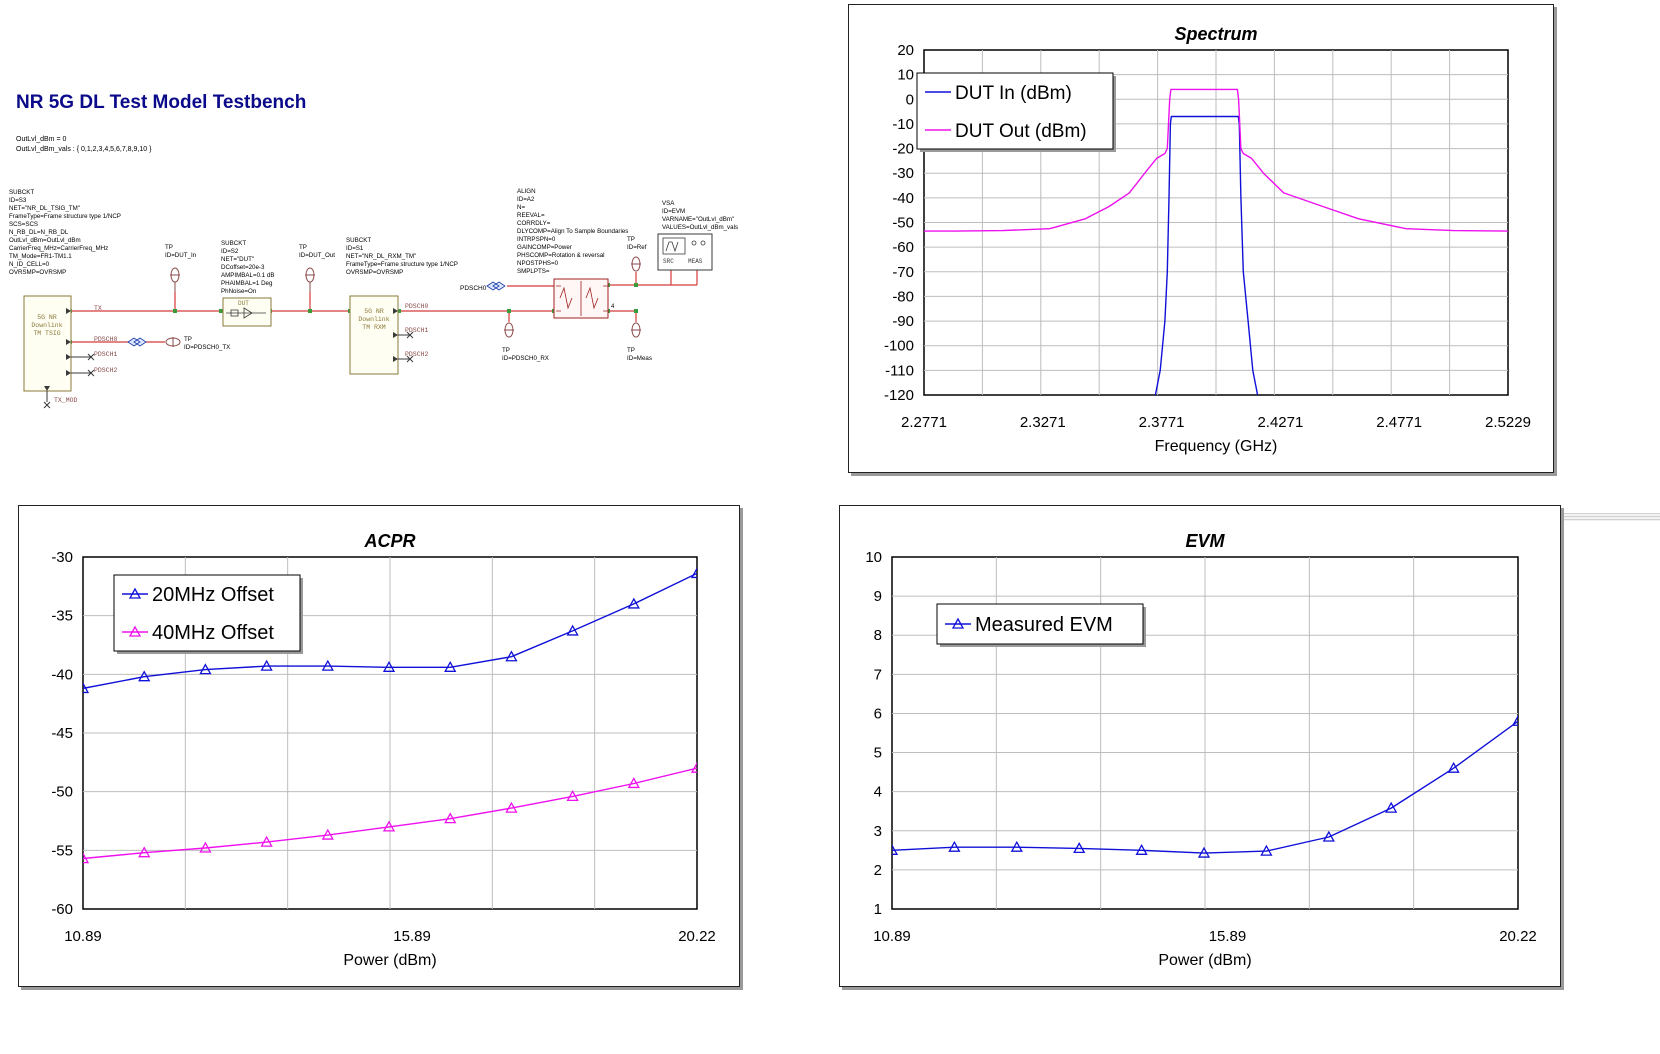 This screenshot has width=1660, height=1054. I want to click on svg-text: ID=DUT_In, so click(181, 255).